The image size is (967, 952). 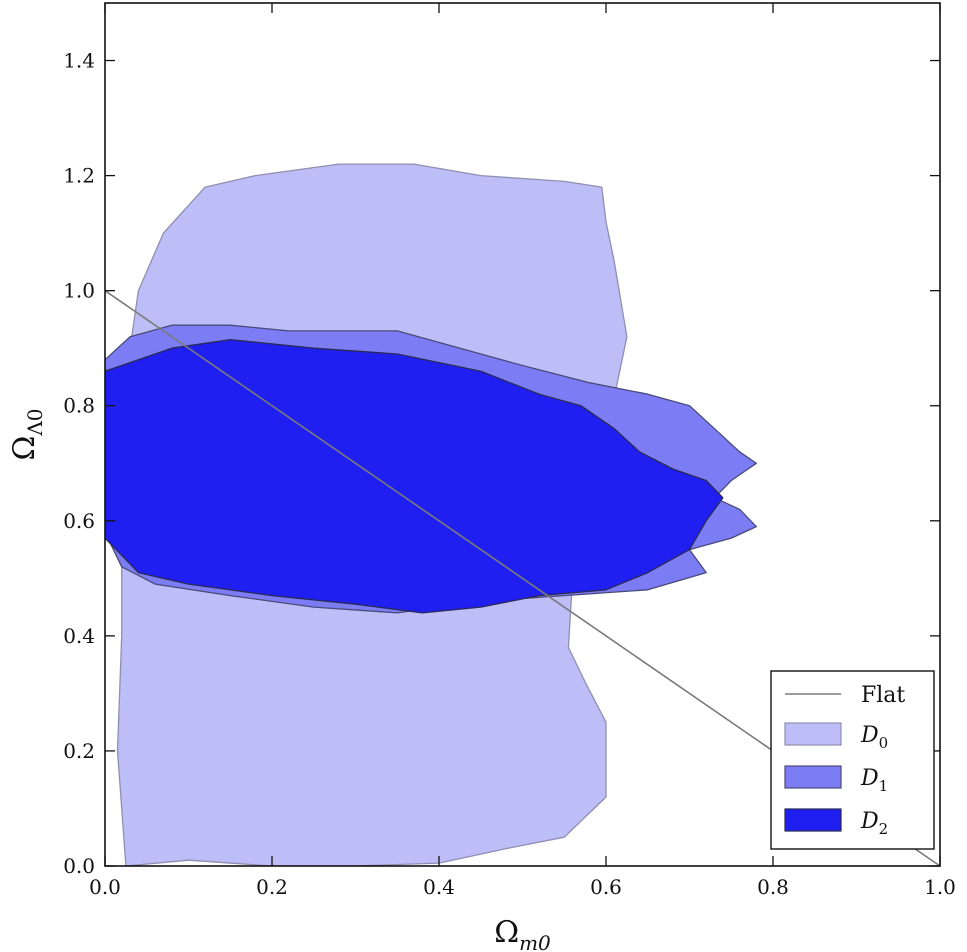 What do you see at coordinates (439, 887) in the screenshot?
I see `x-tick-label: 0.4` at bounding box center [439, 887].